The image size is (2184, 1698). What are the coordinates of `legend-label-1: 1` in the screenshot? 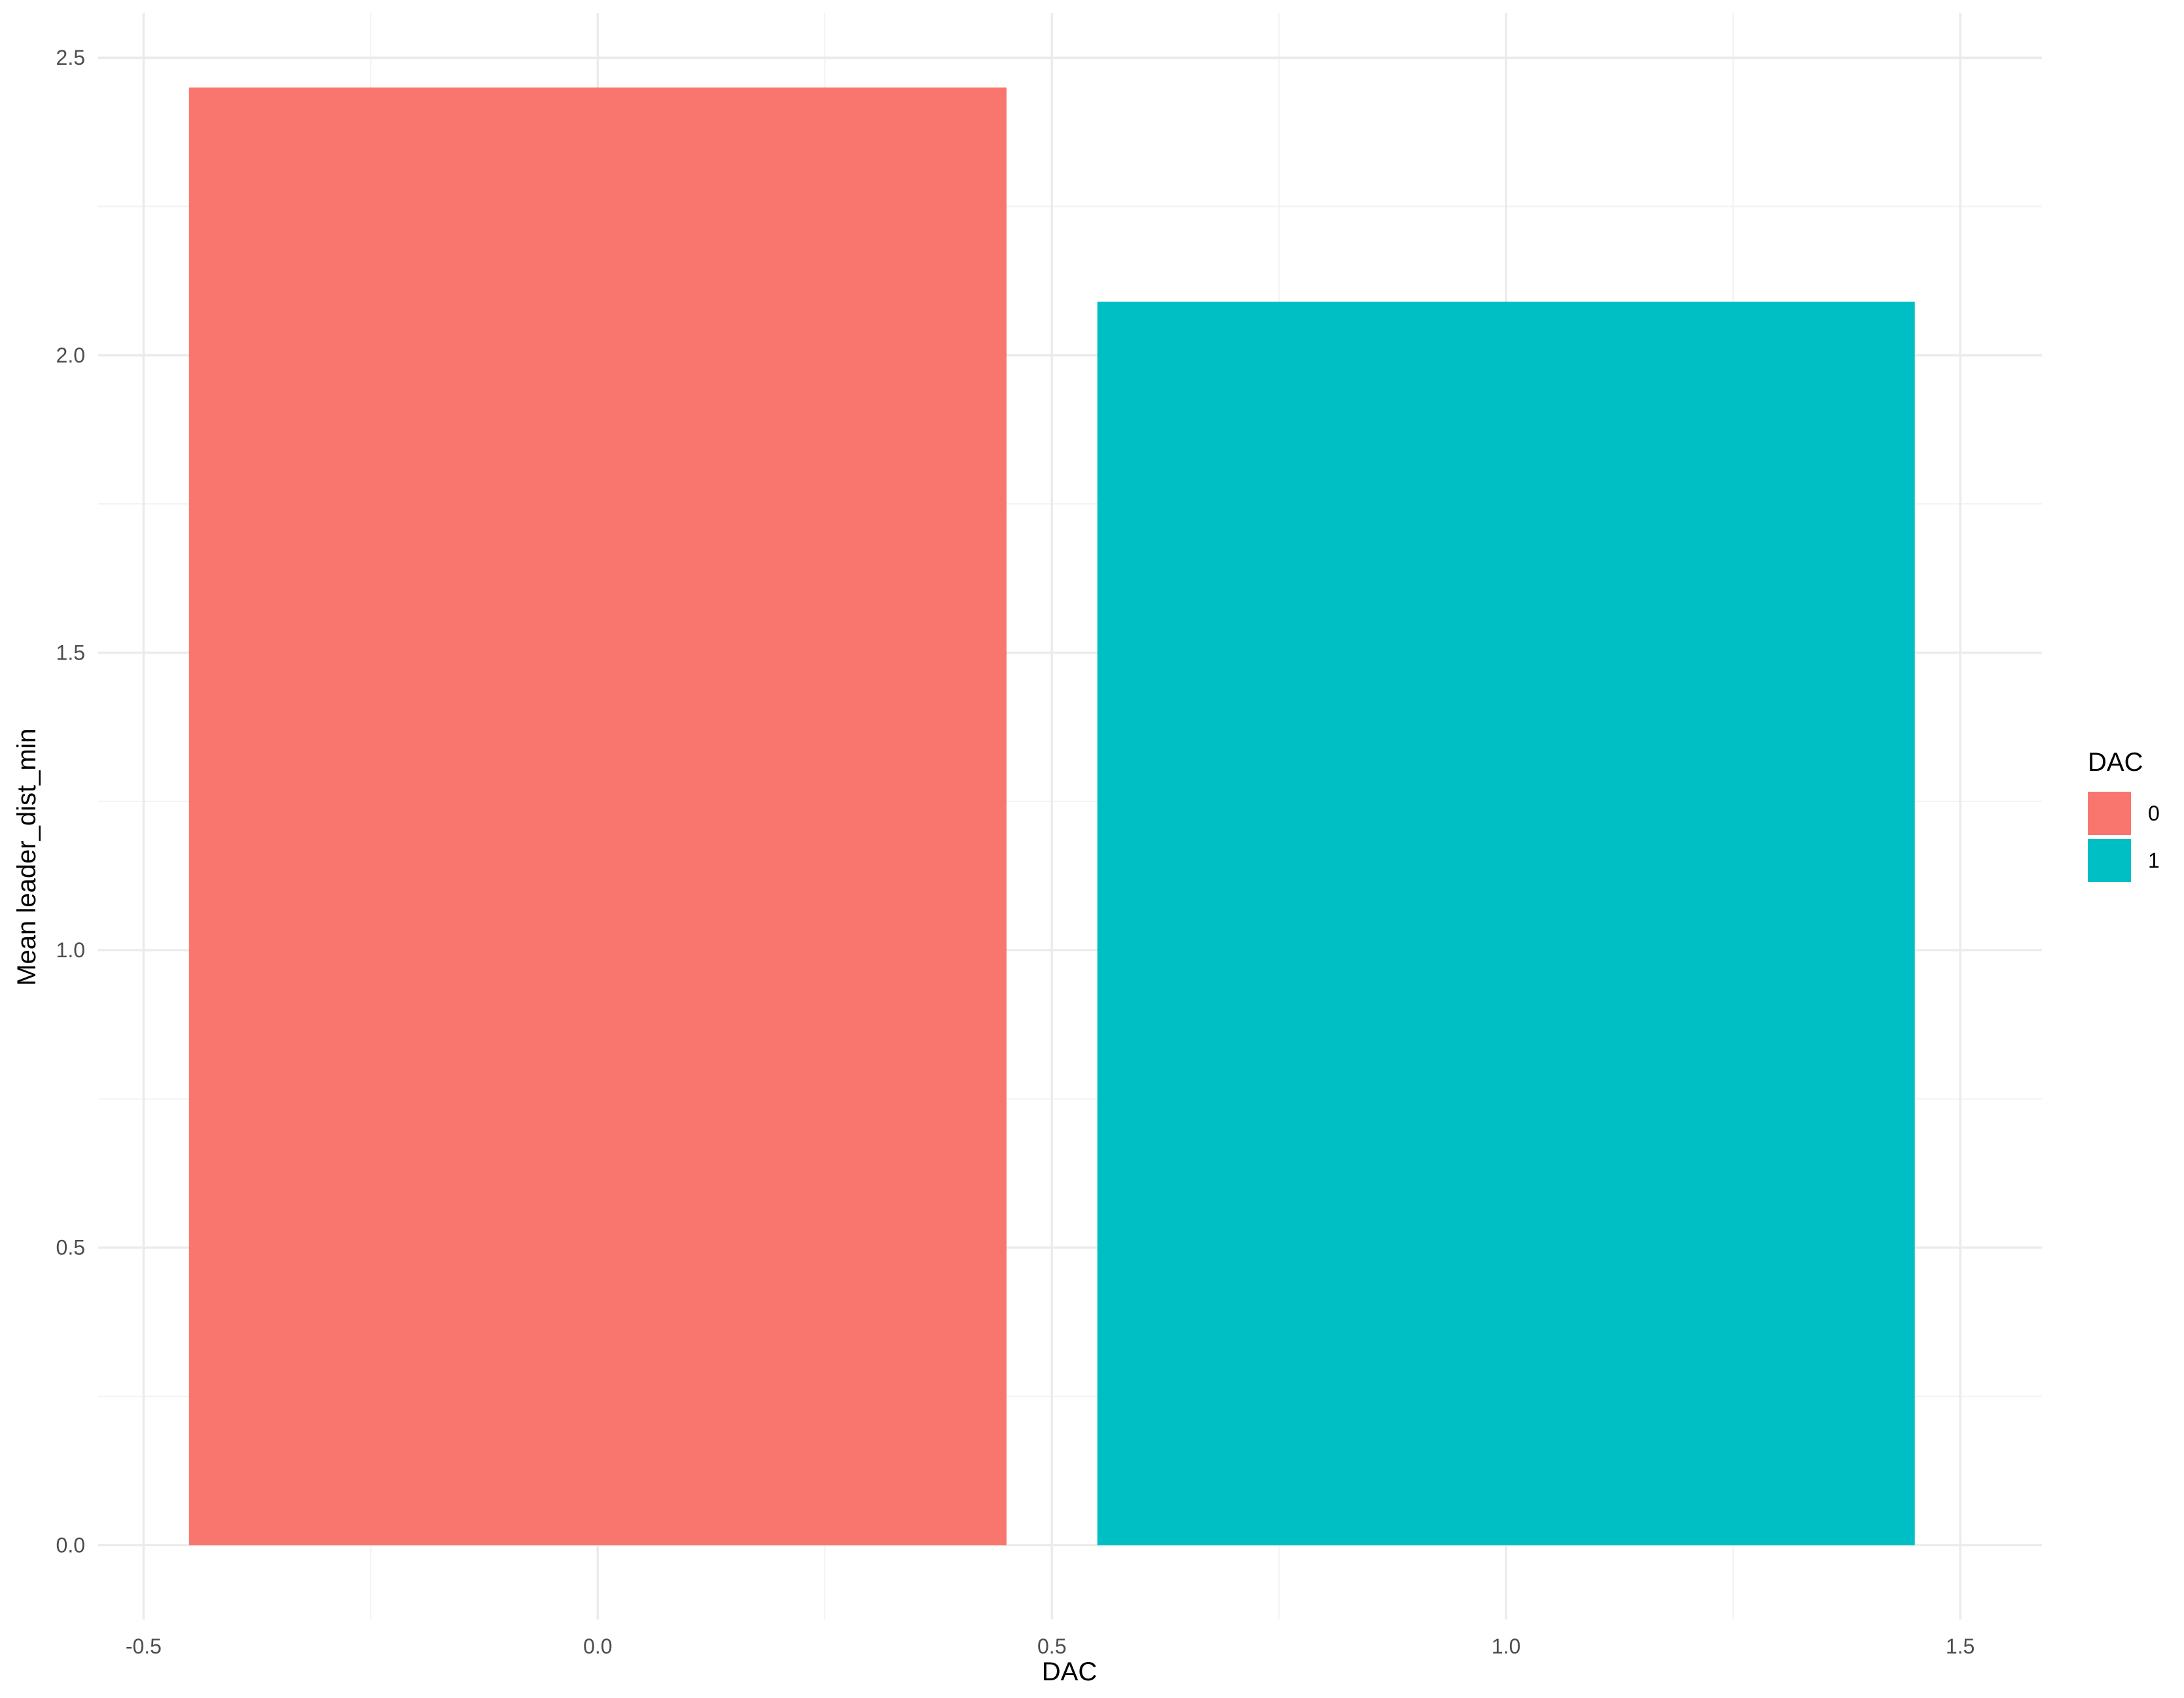 It's located at (2154, 861).